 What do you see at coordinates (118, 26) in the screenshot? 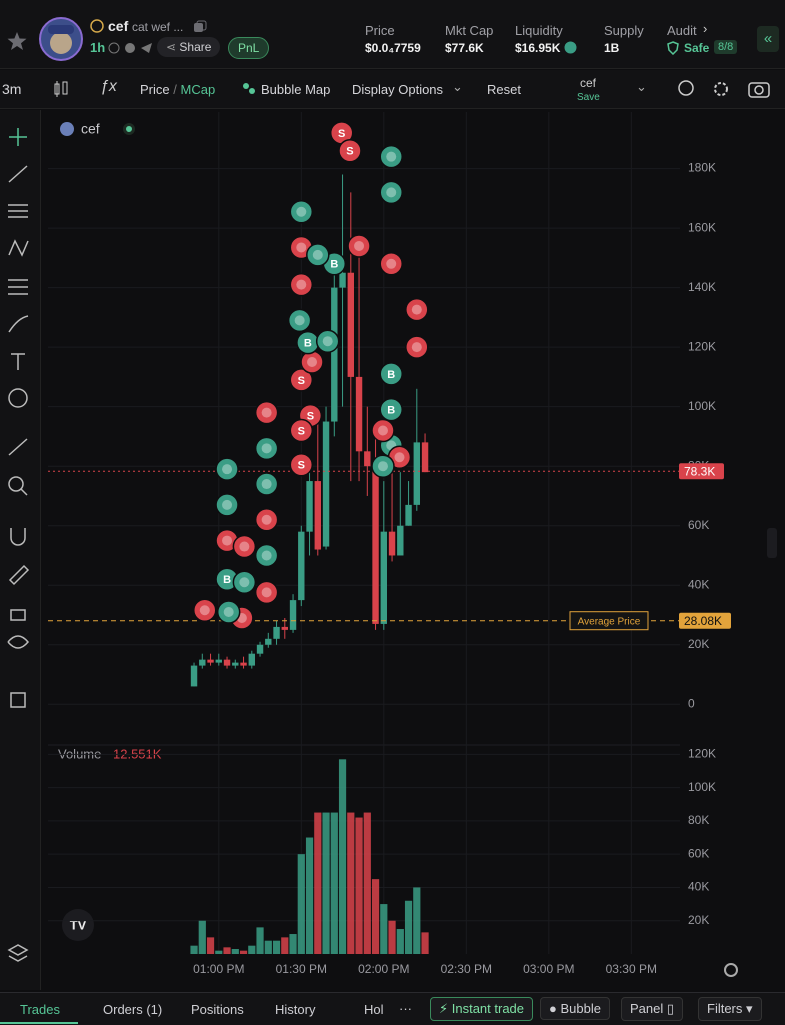
I see `token-symbol: cef` at bounding box center [118, 26].